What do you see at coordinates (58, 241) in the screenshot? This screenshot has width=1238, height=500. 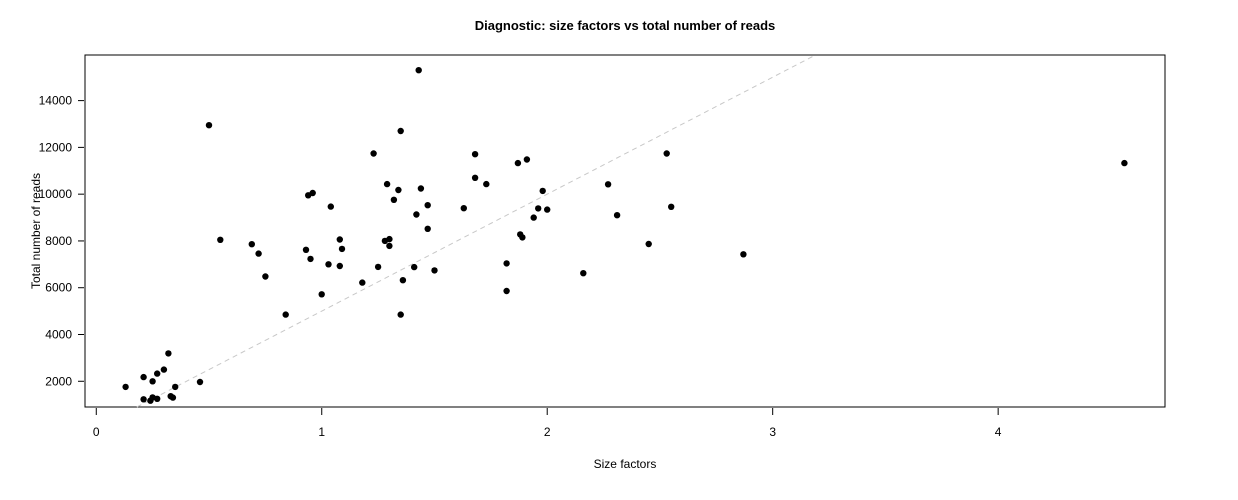 I see `y-tick-label: 8000` at bounding box center [58, 241].